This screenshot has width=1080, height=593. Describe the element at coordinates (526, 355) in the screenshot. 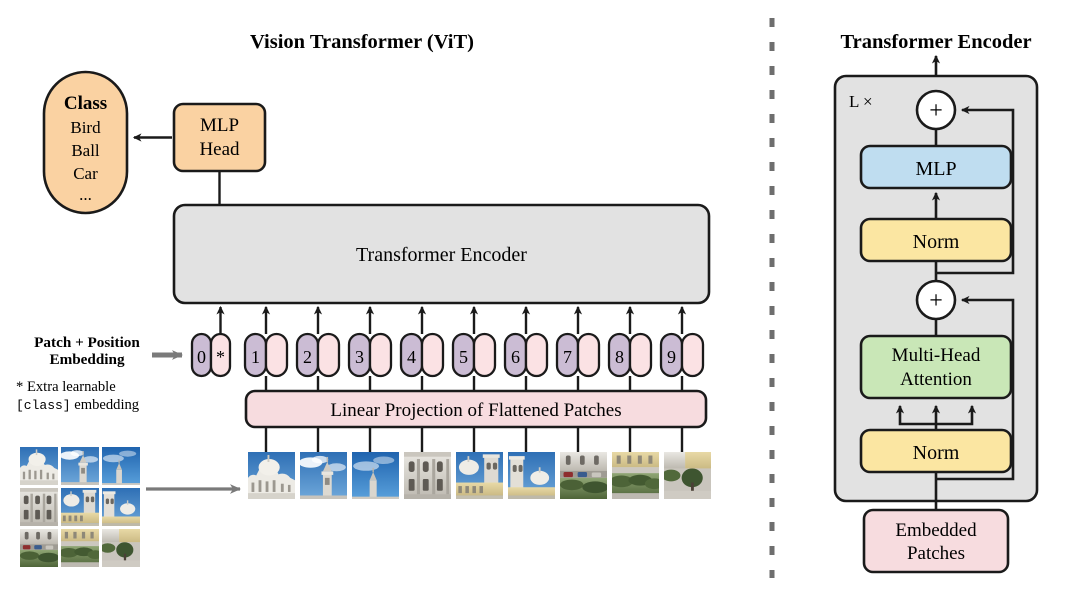

I see `token-6: 6` at that location.